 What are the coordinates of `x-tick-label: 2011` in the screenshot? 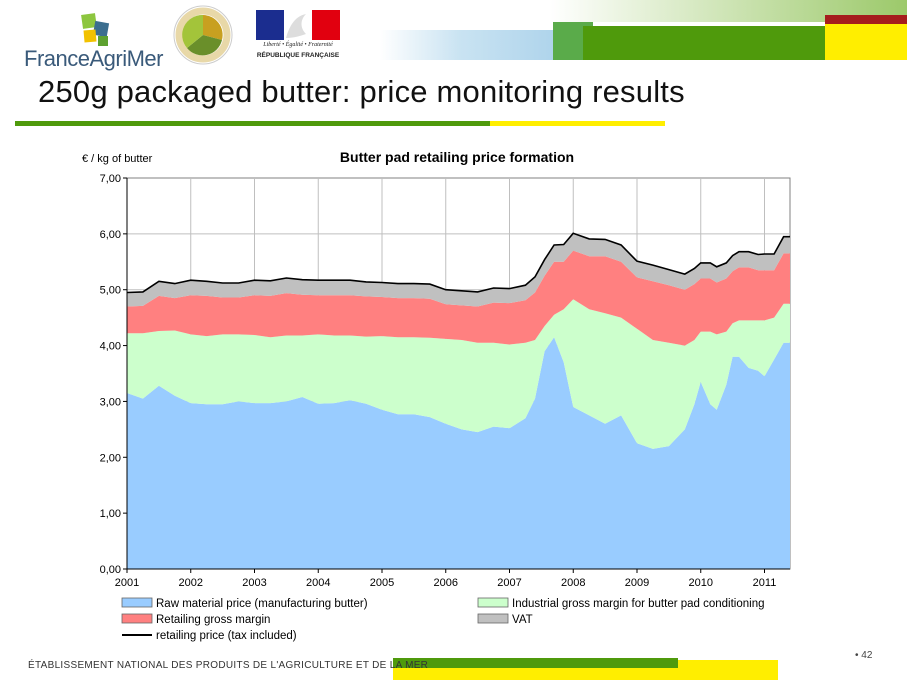 It's located at (765, 583).